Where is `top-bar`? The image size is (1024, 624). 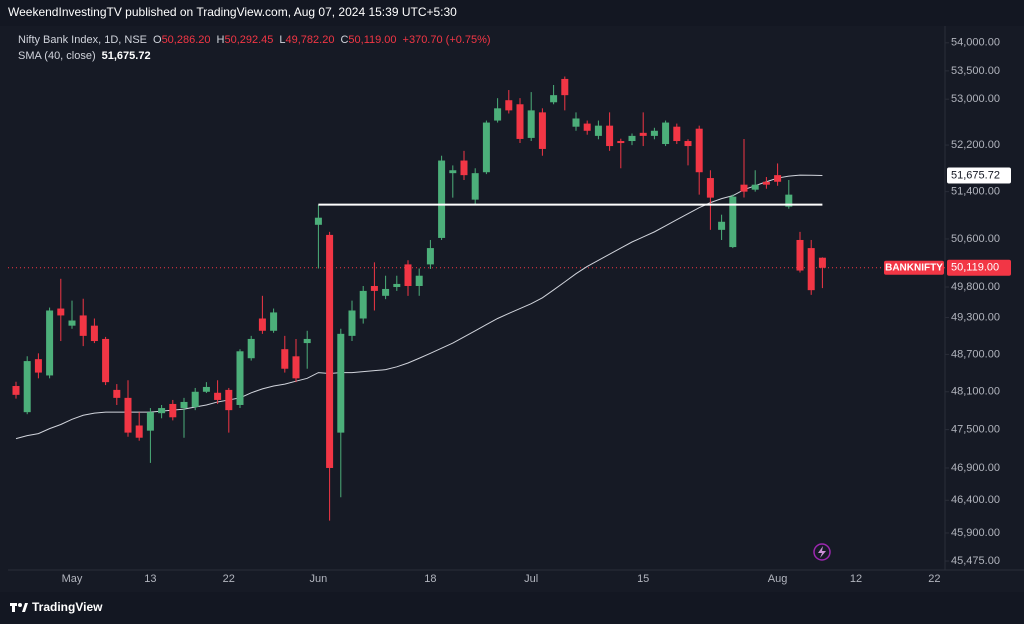 top-bar is located at coordinates (512, 13).